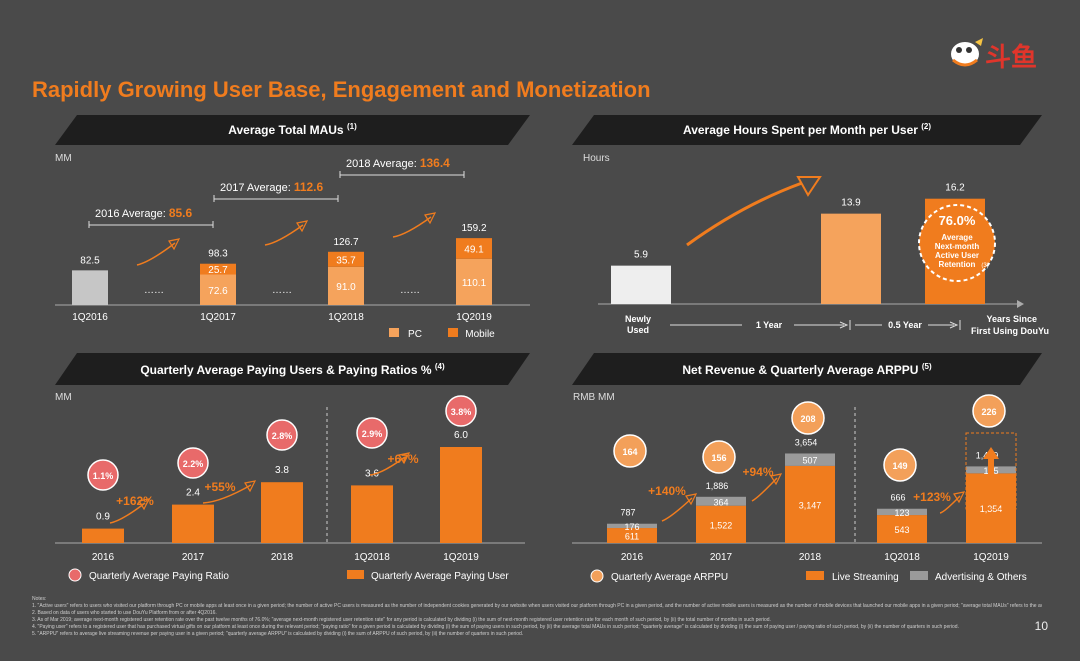 This screenshot has width=1080, height=661. Describe the element at coordinates (744, 214) in the screenshot. I see `hours-growth-arrow` at that location.